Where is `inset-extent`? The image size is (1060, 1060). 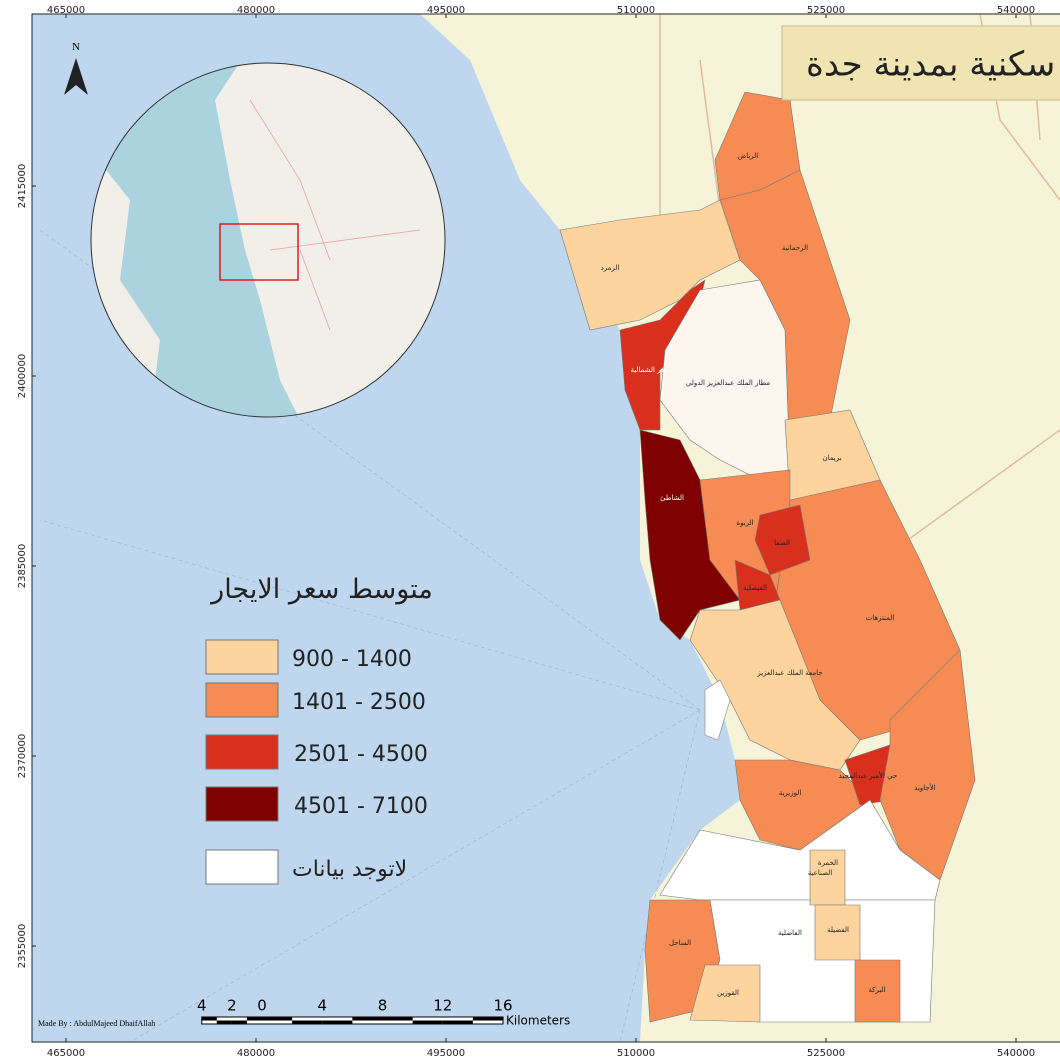 inset-extent is located at coordinates (259, 252).